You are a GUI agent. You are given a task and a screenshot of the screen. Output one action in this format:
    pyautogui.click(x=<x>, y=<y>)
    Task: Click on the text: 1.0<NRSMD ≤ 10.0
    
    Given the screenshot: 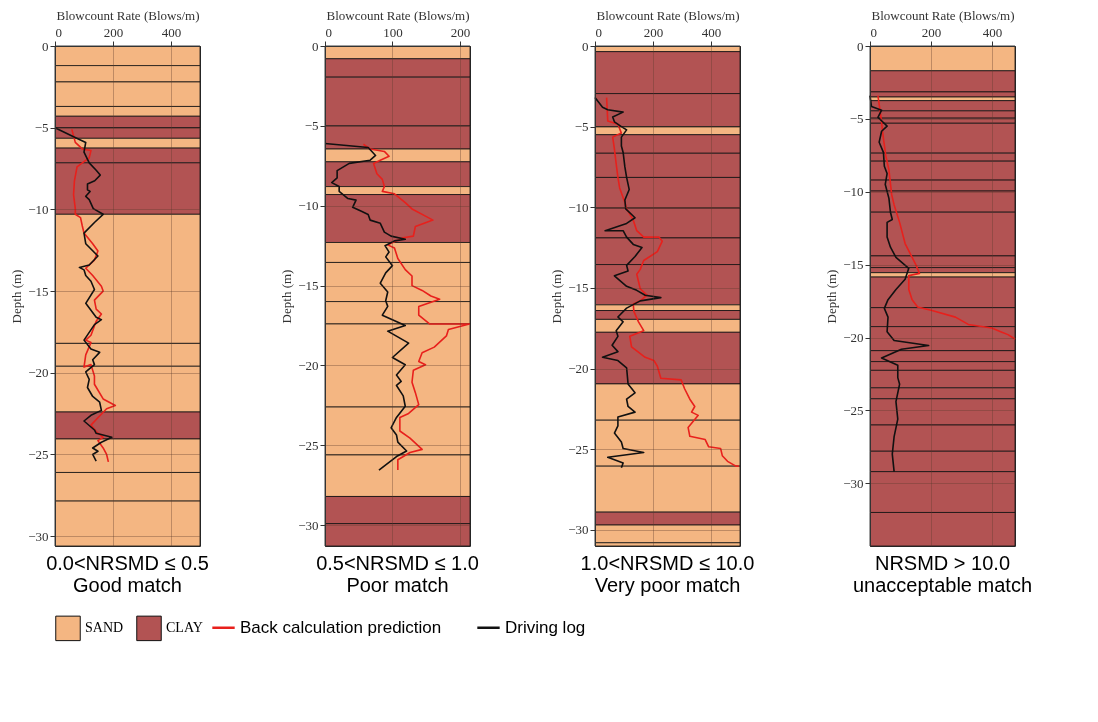 What is the action you would take?
    pyautogui.click(x=667, y=563)
    